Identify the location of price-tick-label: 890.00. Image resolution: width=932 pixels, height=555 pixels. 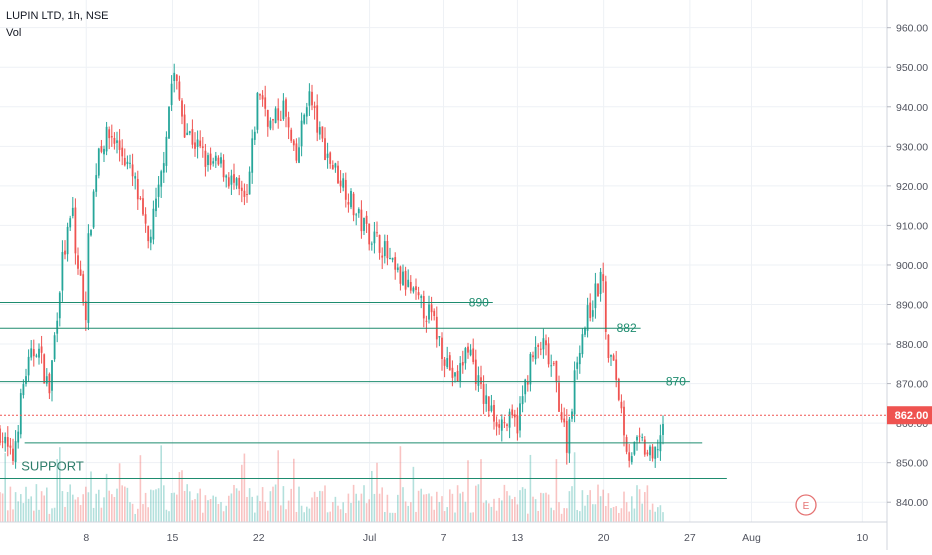
(912, 306).